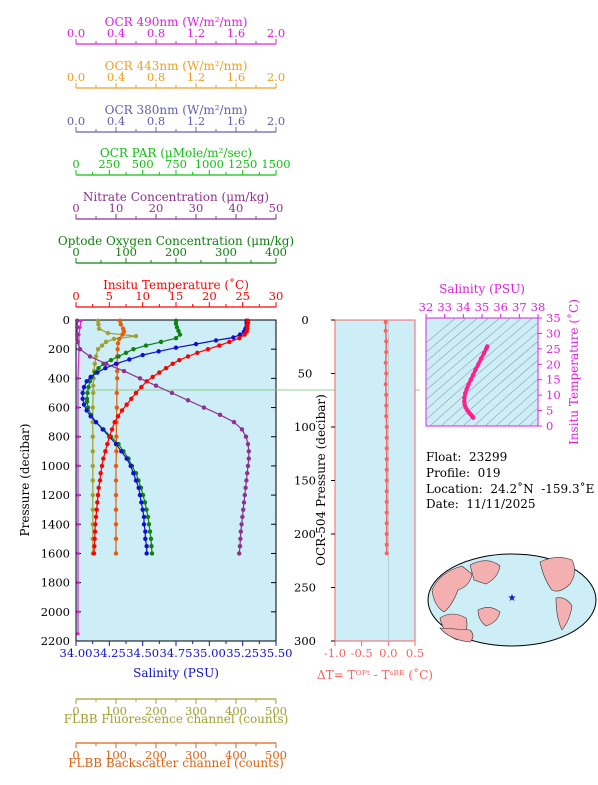 The height and width of the screenshot is (785, 598). Describe the element at coordinates (176, 252) in the screenshot. I see `tick-label-oxygen: 200` at that location.